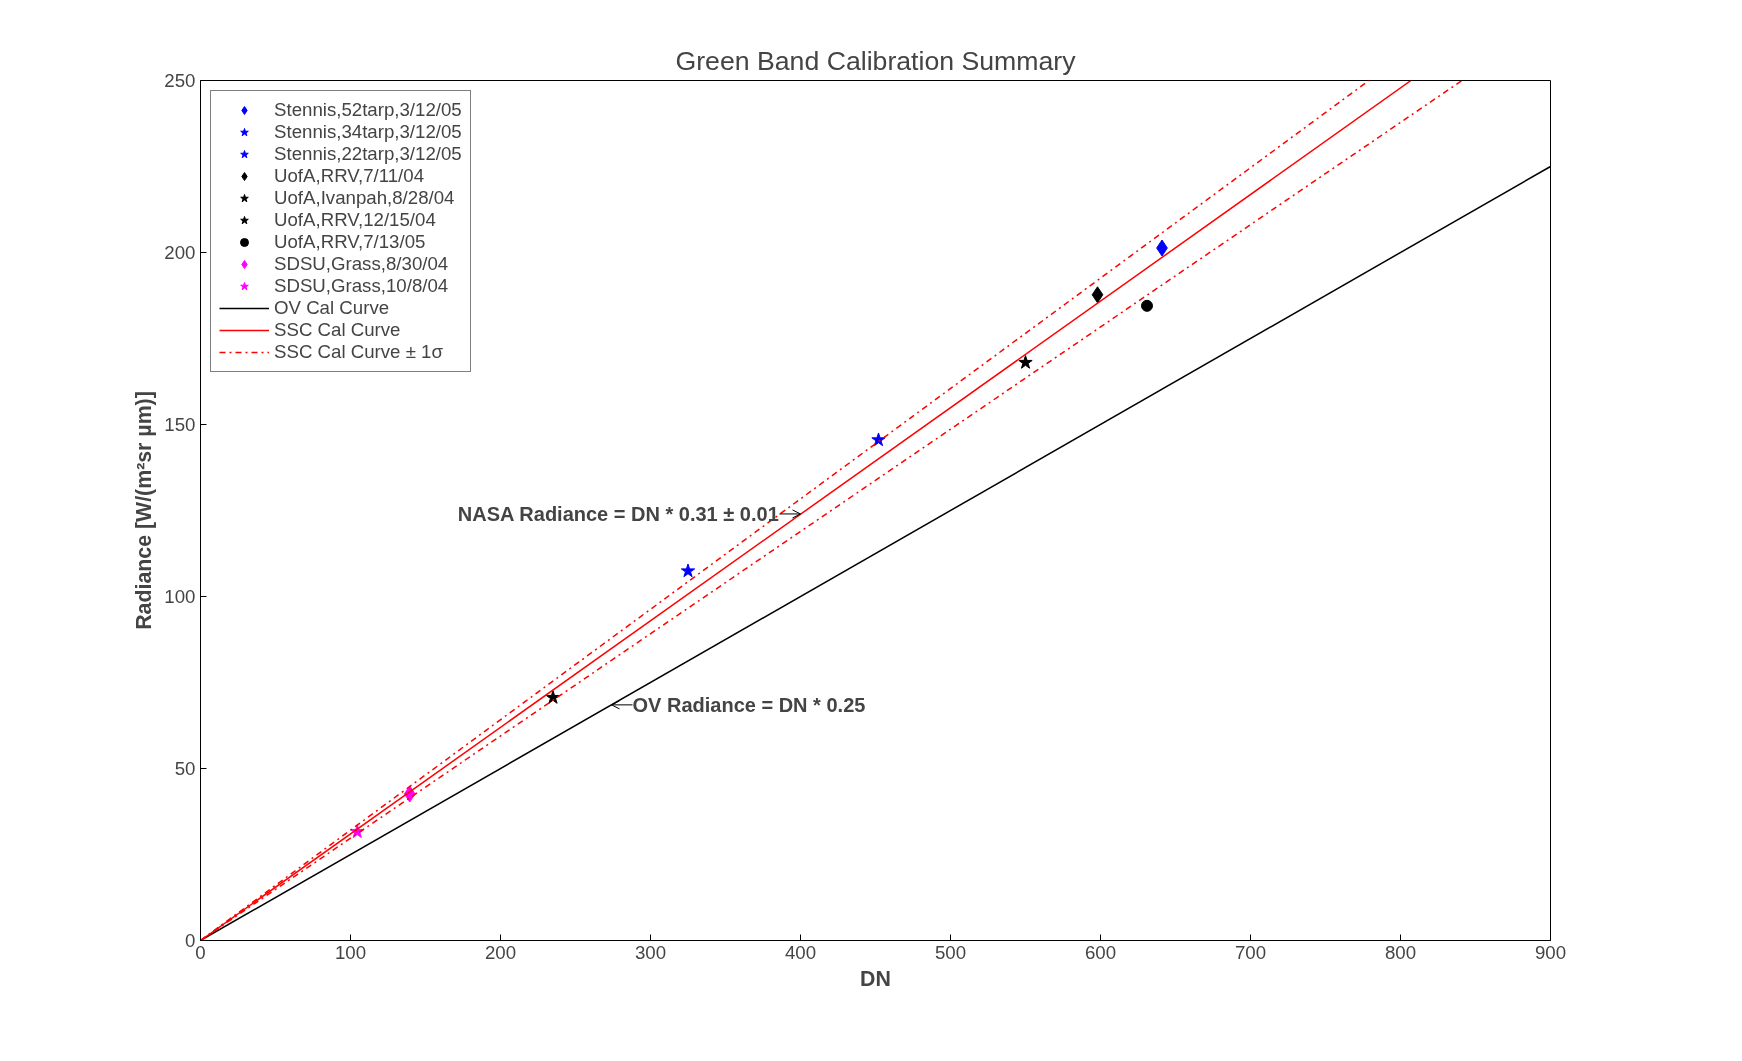 The image size is (1742, 1061). What do you see at coordinates (185, 768) in the screenshot?
I see `y-tick-label: 50` at bounding box center [185, 768].